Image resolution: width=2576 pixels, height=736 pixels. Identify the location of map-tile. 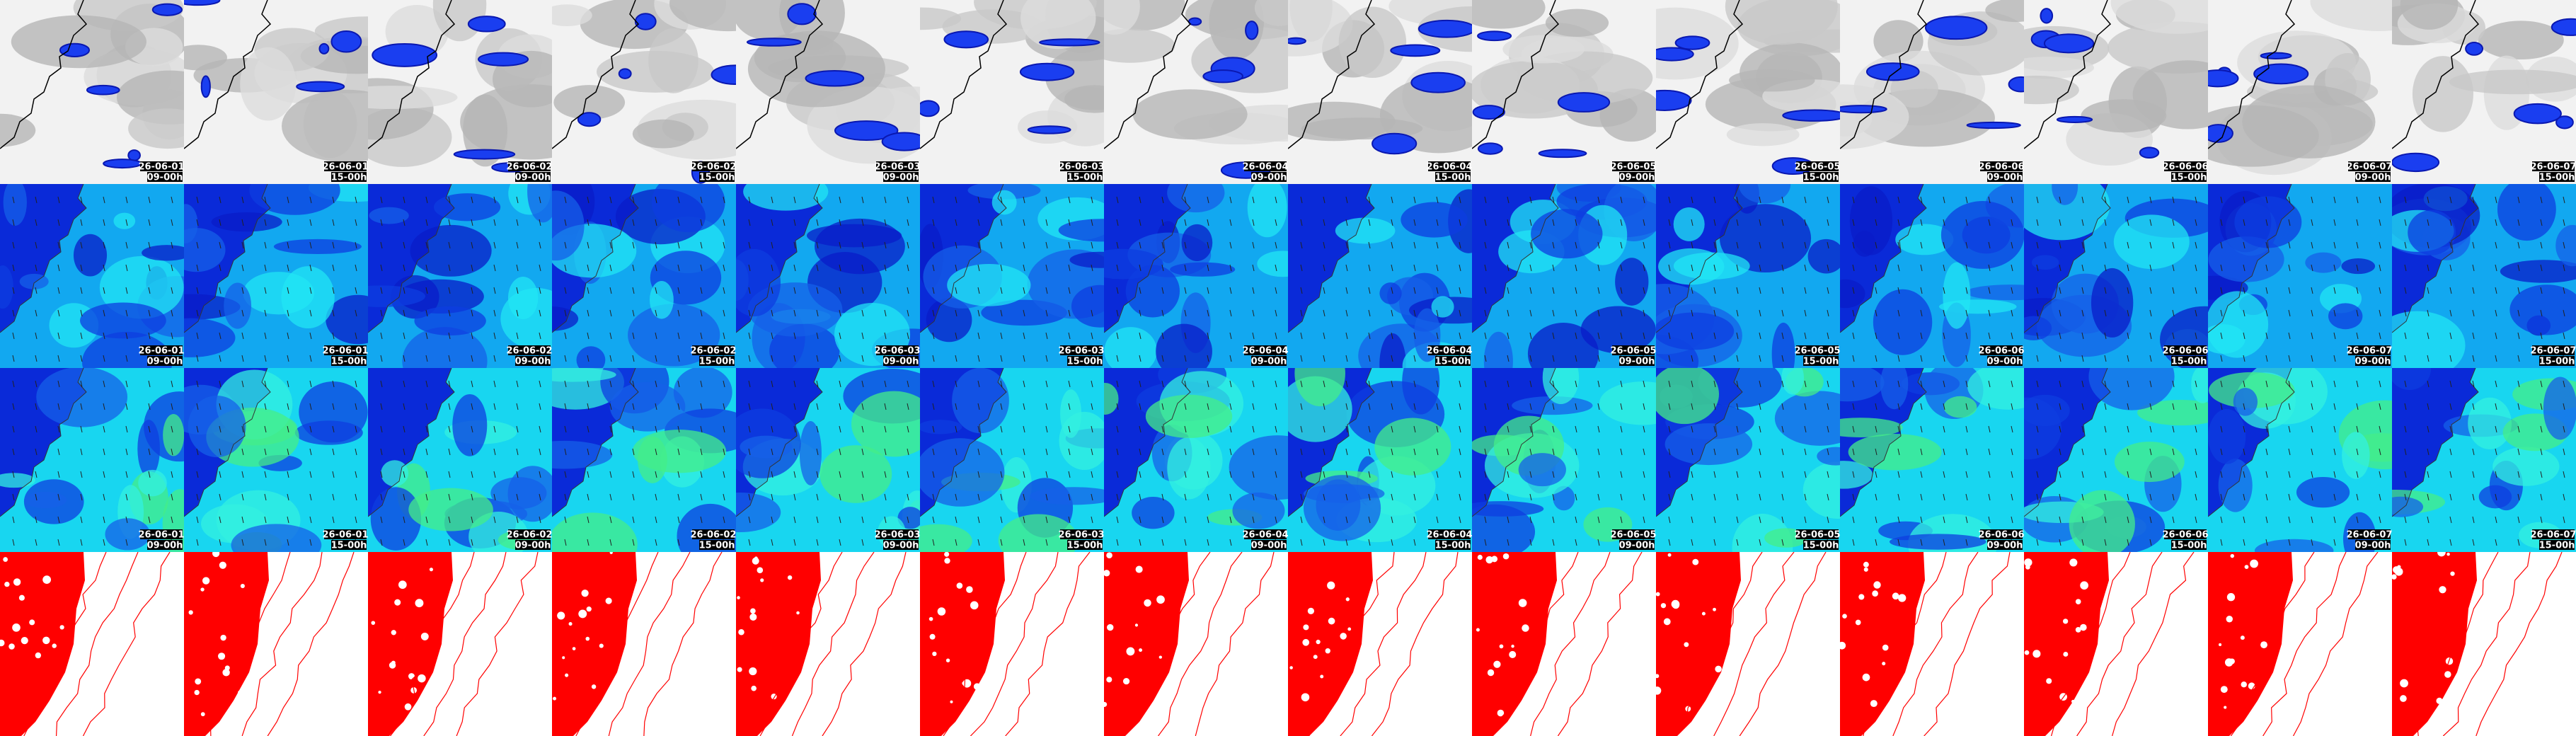
(2116, 644).